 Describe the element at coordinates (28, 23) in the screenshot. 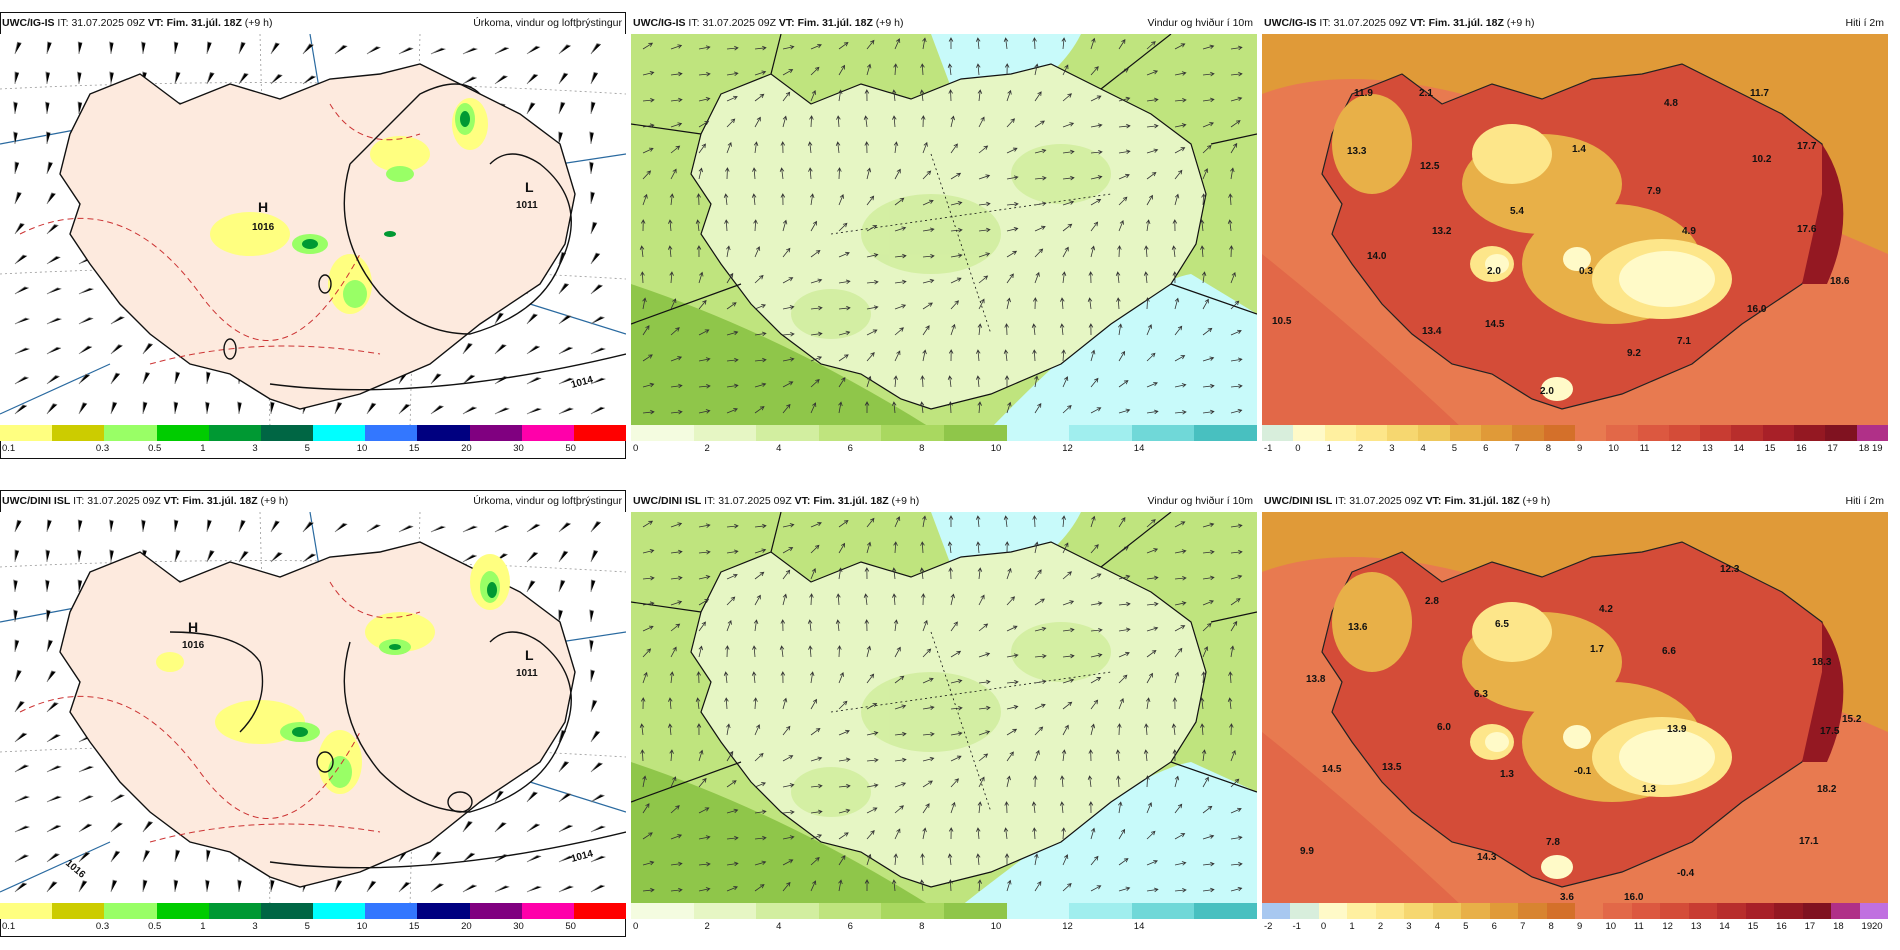

I see `model-name: UWC/IG-IS` at that location.